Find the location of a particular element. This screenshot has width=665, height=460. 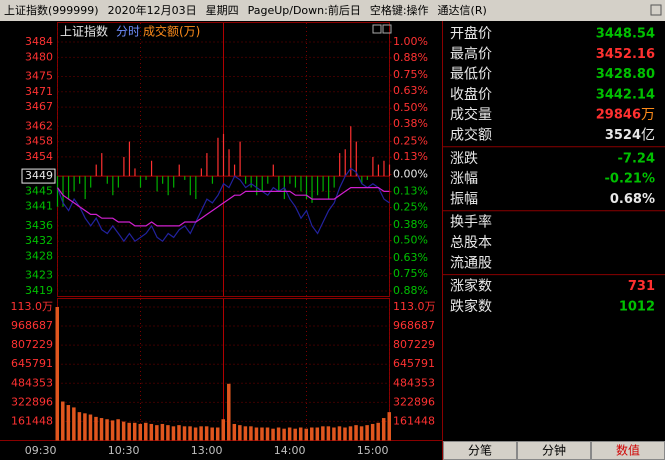

header-item: 上证指数(999999) is located at coordinates (51, 10).